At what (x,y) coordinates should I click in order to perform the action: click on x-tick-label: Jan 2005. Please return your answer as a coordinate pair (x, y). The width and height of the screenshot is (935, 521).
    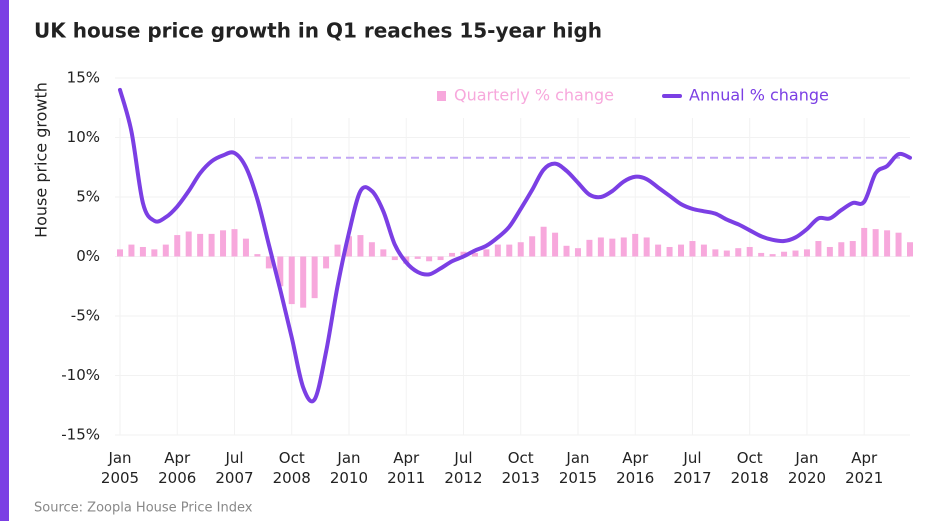
    Looking at the image, I should click on (120, 468).